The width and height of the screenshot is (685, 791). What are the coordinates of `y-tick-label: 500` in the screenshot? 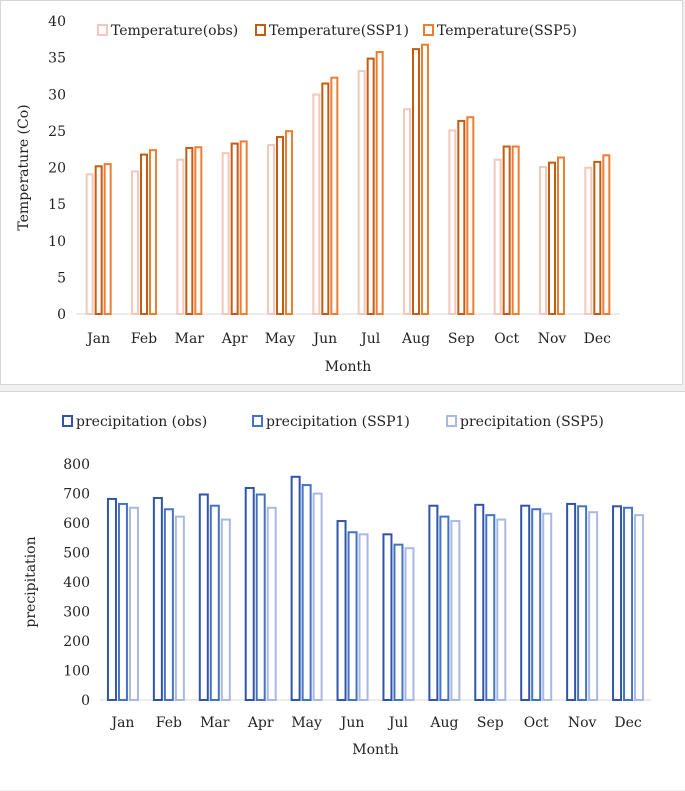 It's located at (76, 554).